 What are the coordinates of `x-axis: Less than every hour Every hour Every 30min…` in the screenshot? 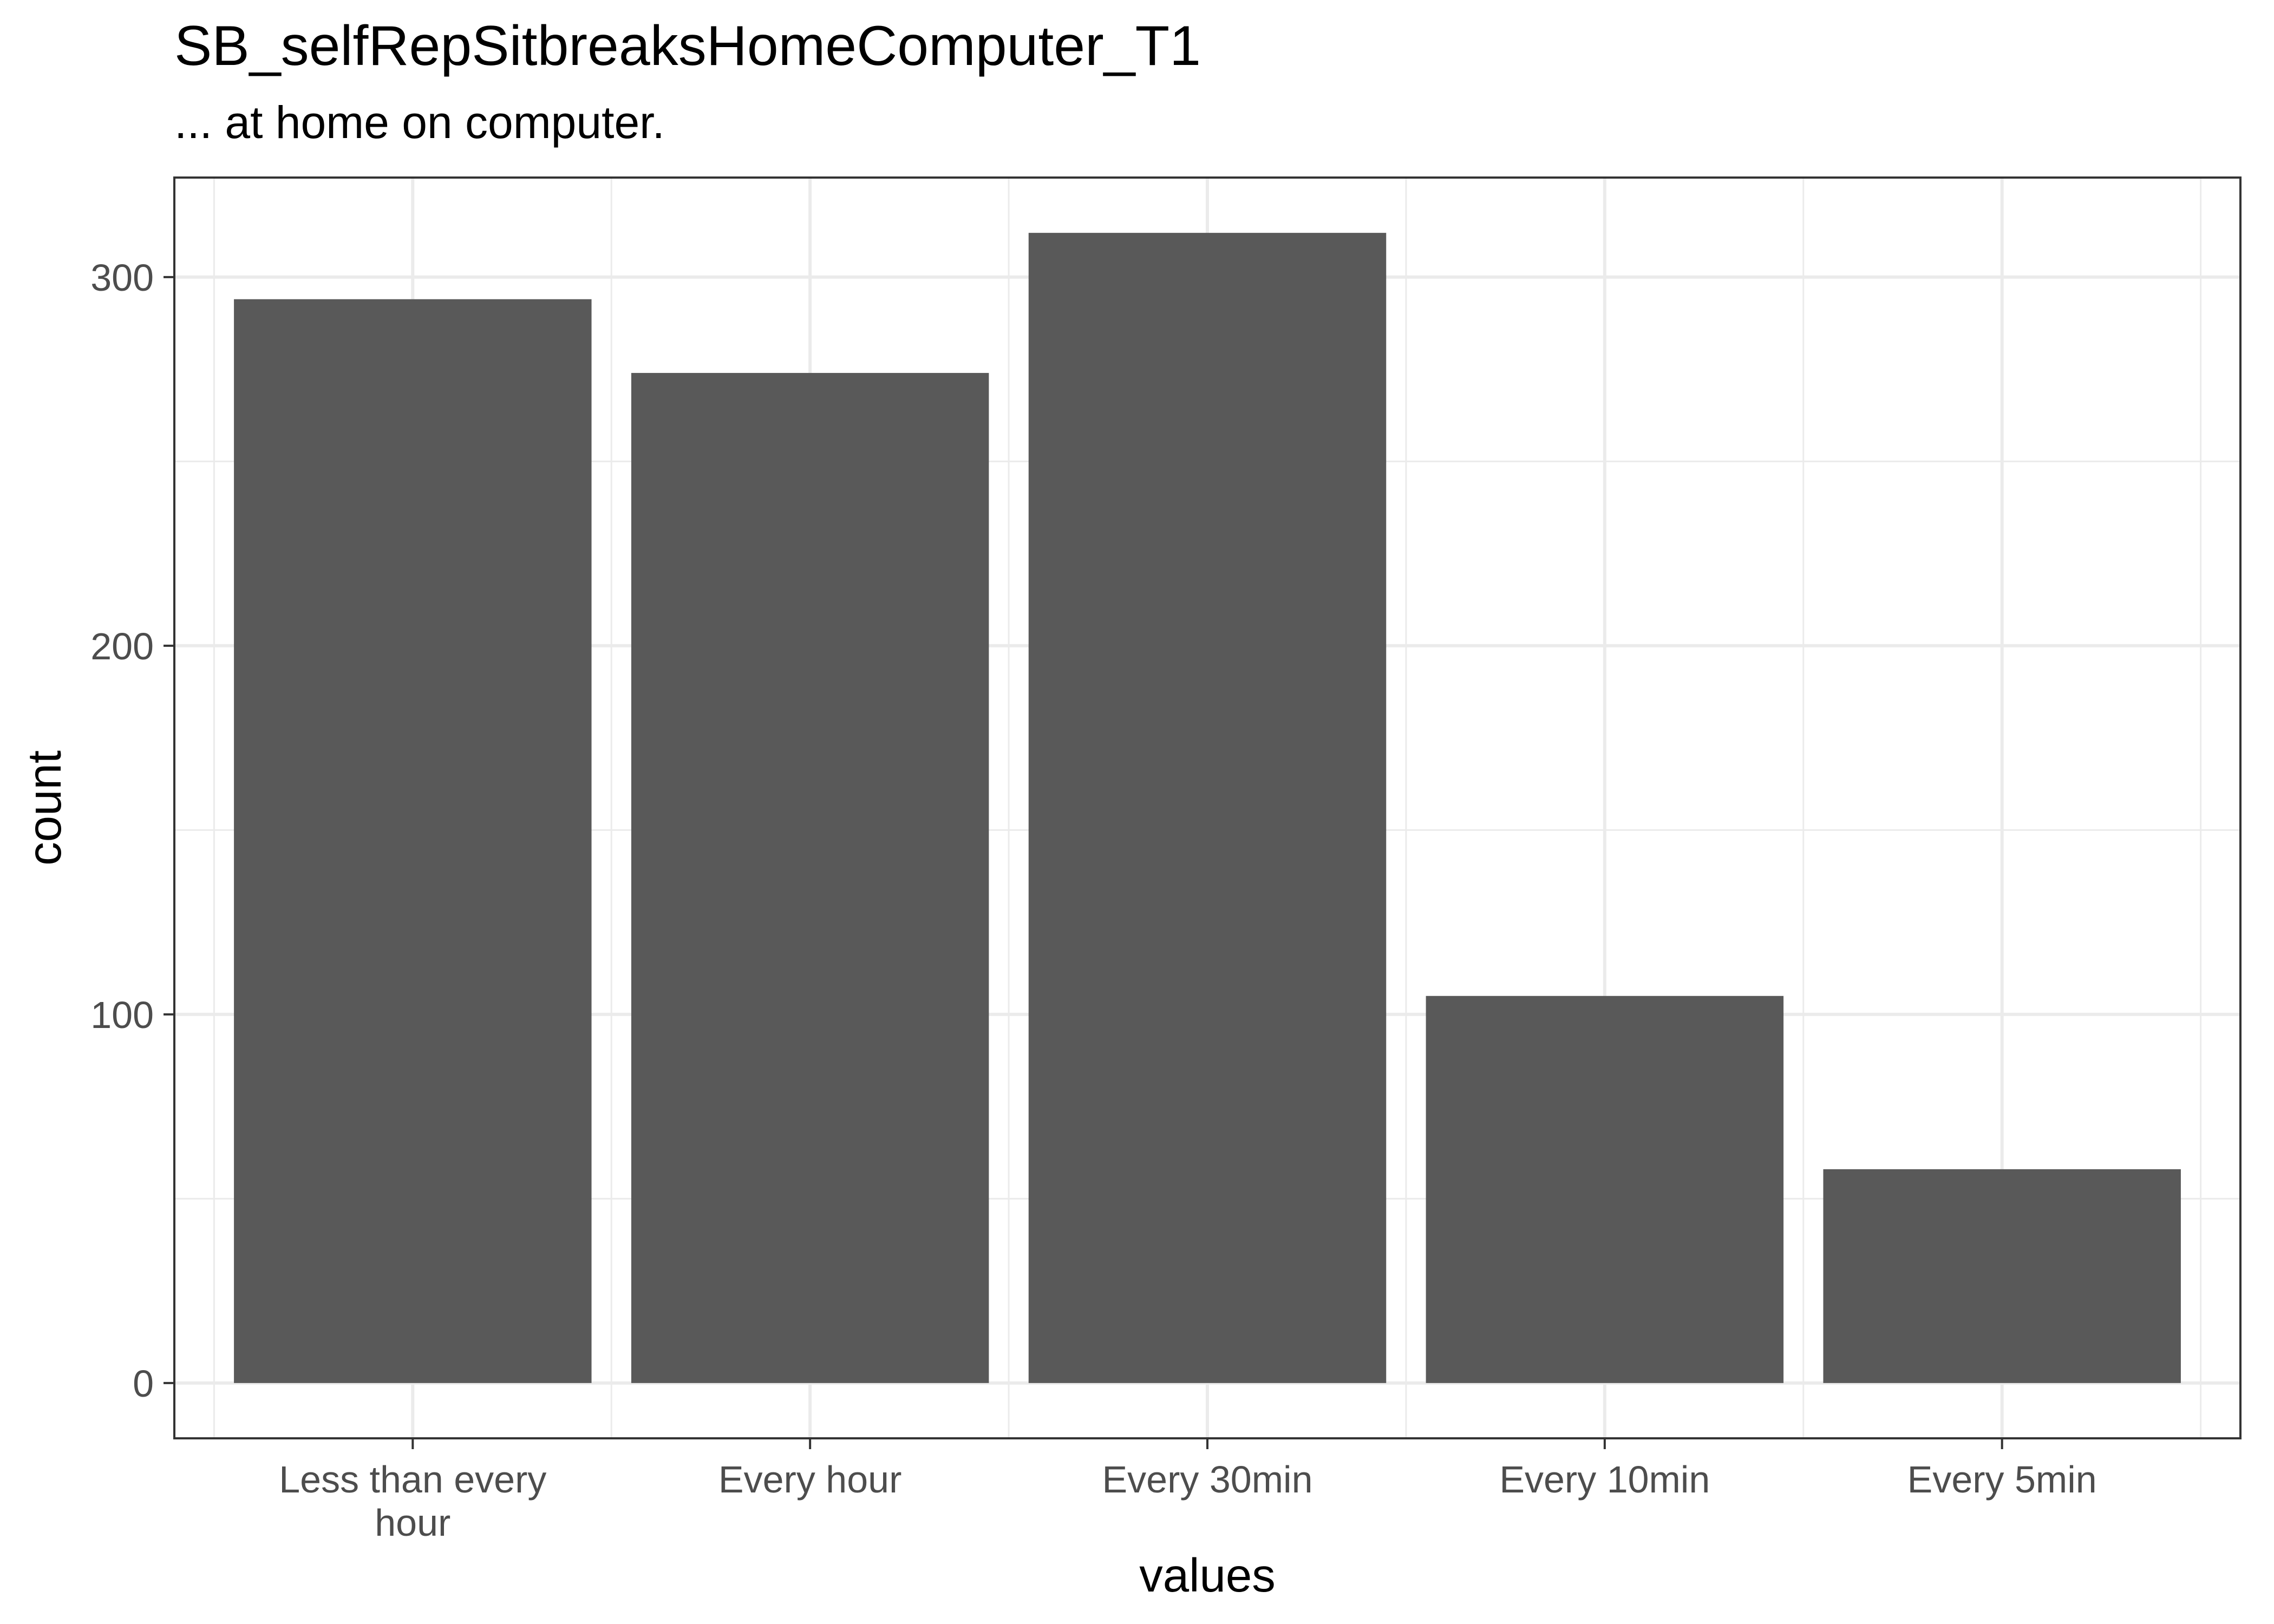 It's located at (1188, 1491).